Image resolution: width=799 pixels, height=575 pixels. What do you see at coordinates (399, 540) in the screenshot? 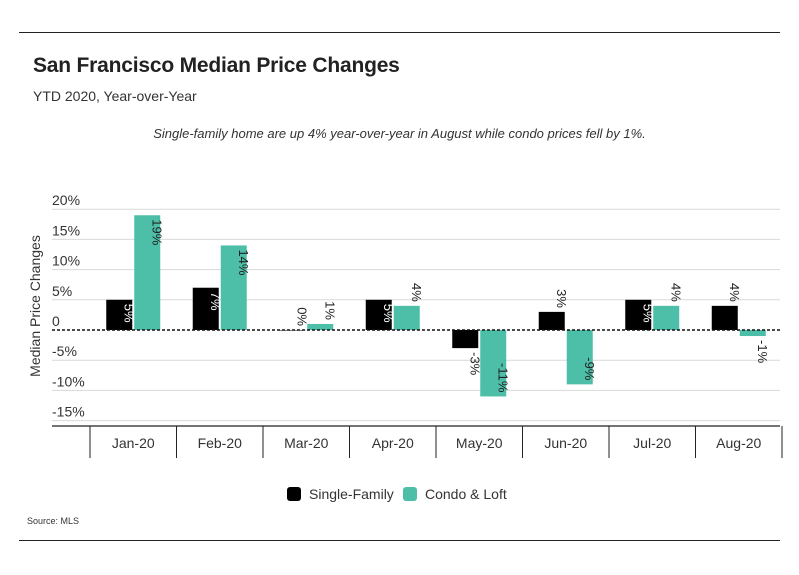
I see `bottom-rule` at bounding box center [399, 540].